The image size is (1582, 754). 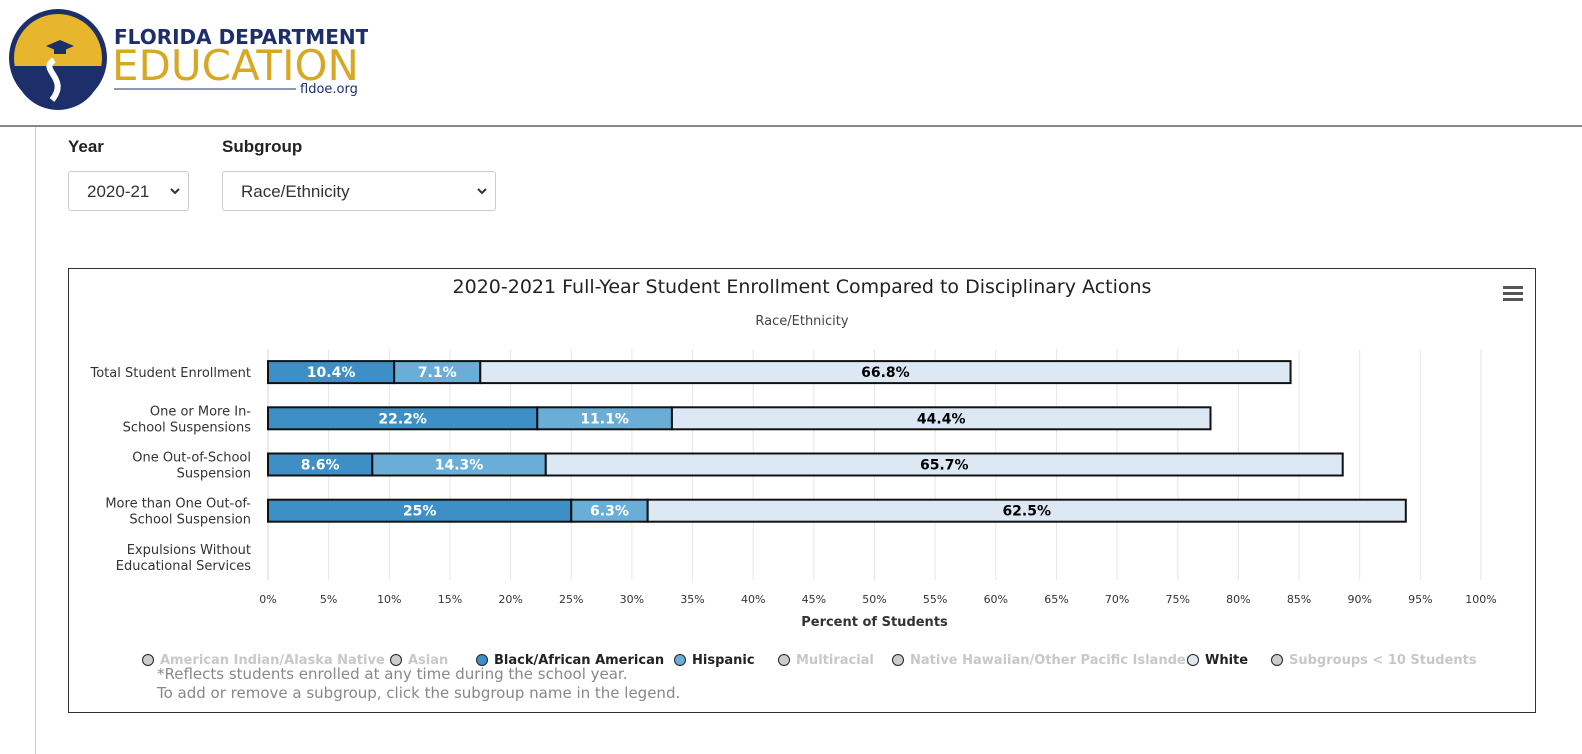 I want to click on x-tick-label: 100%, so click(x=1480, y=599).